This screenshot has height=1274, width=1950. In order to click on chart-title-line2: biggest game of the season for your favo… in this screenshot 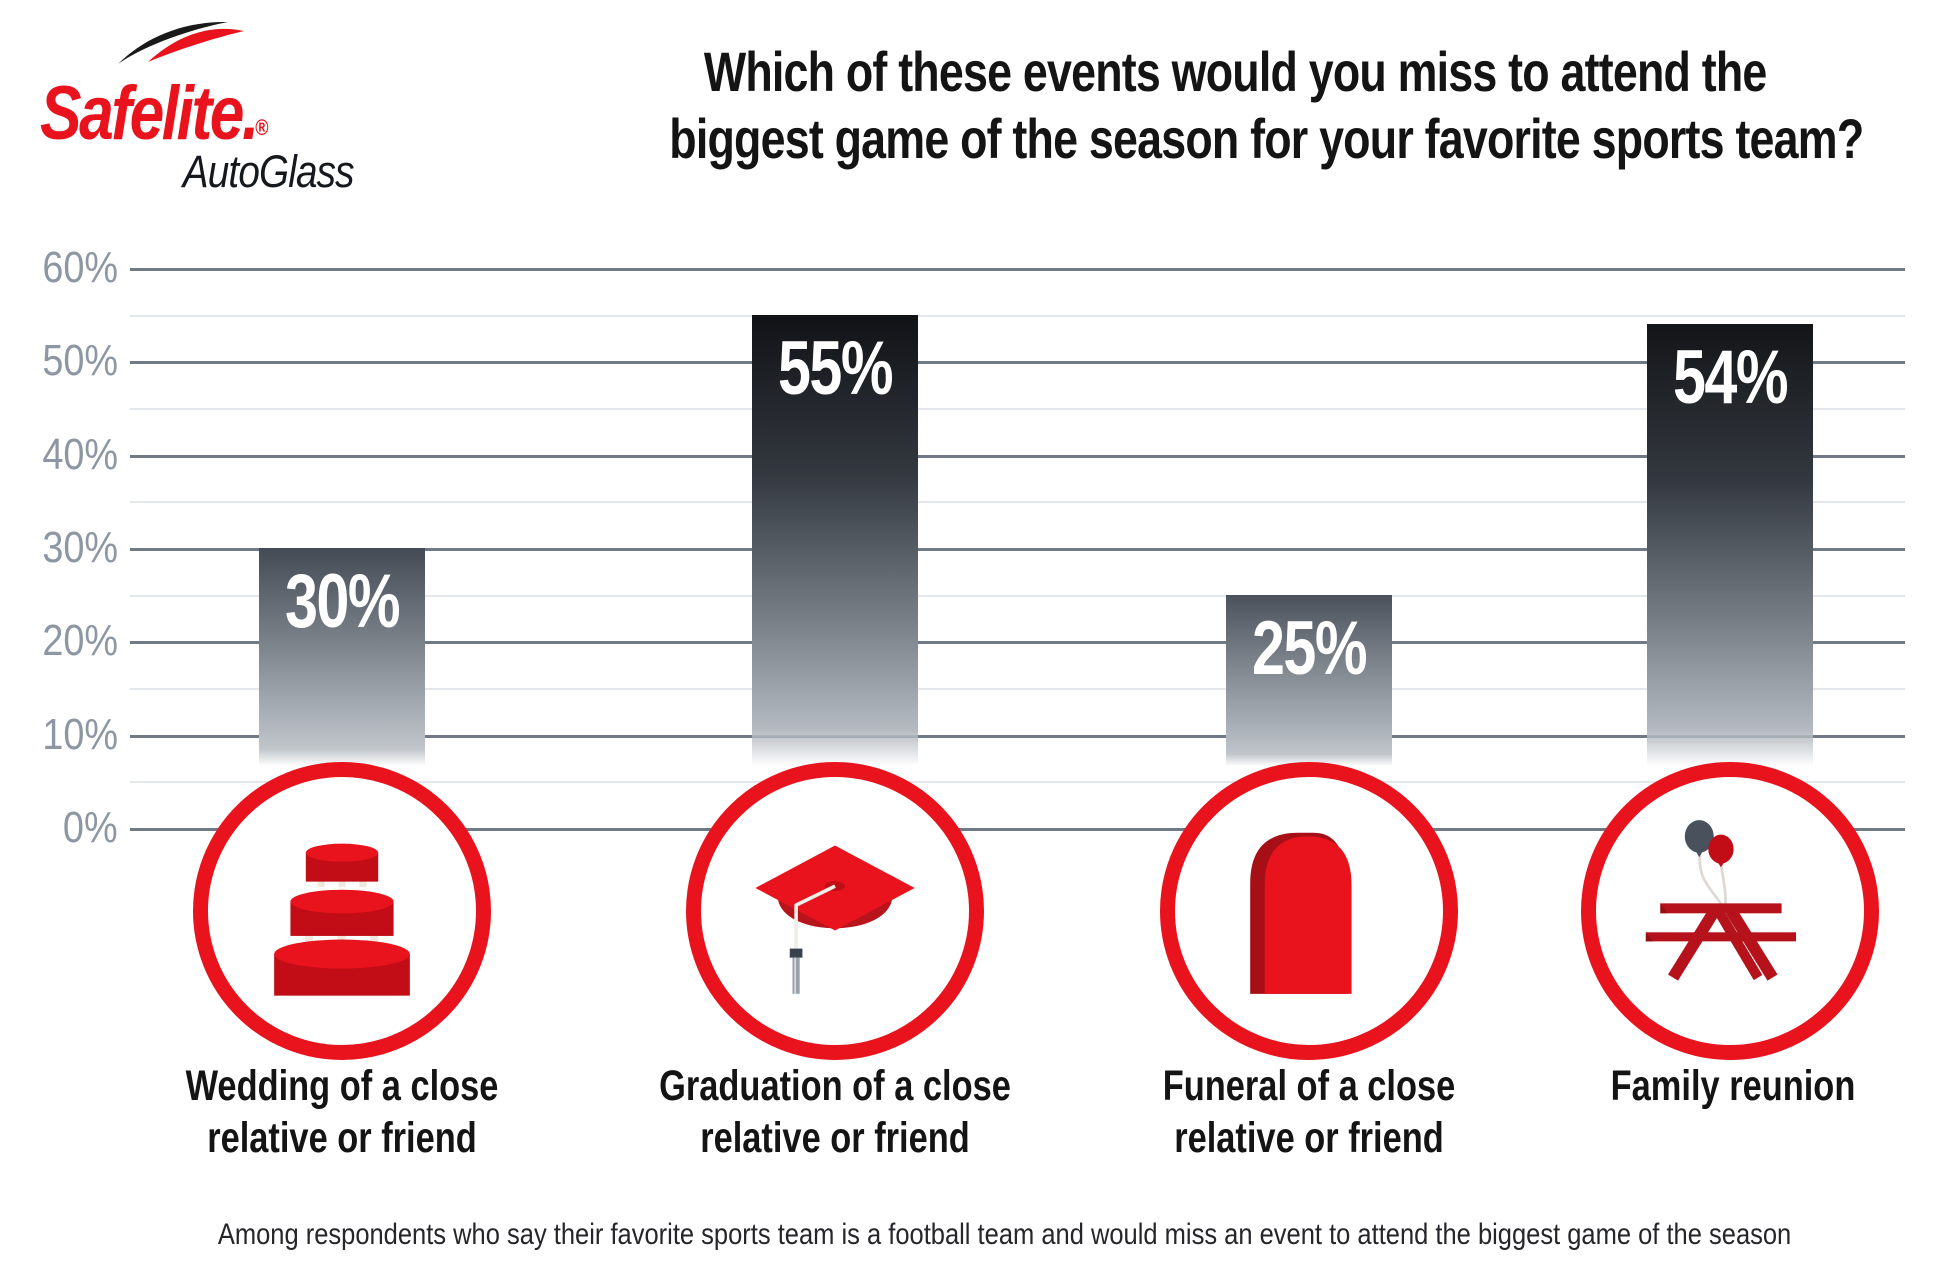, I will do `click(1266, 139)`.